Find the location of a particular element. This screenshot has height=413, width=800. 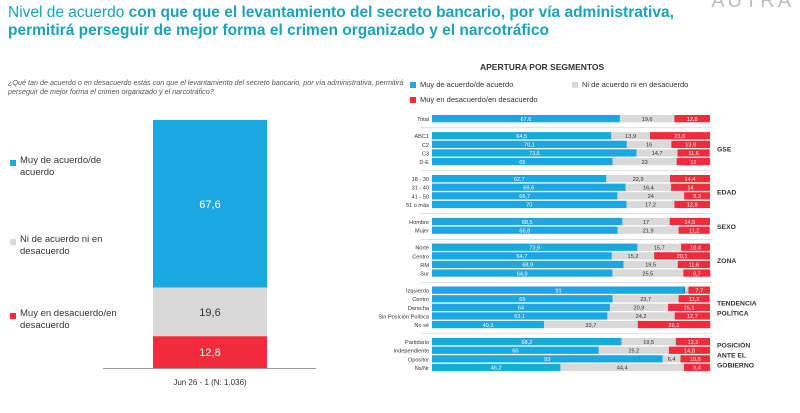

segment-value-label-2: 11,2 is located at coordinates (694, 300).